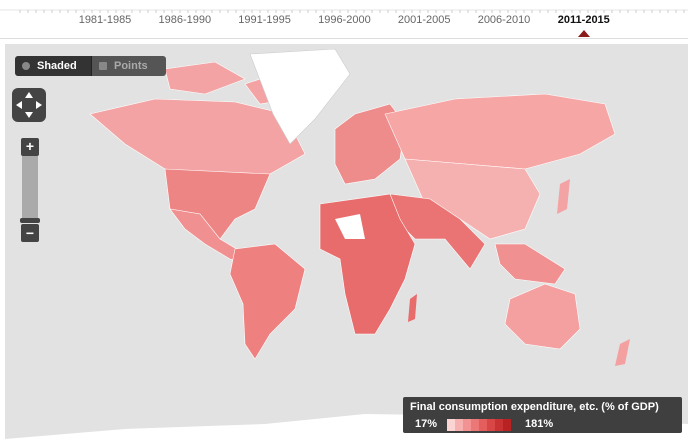  Describe the element at coordinates (424, 20) in the screenshot. I see `period-tab: 2001-2005` at that location.